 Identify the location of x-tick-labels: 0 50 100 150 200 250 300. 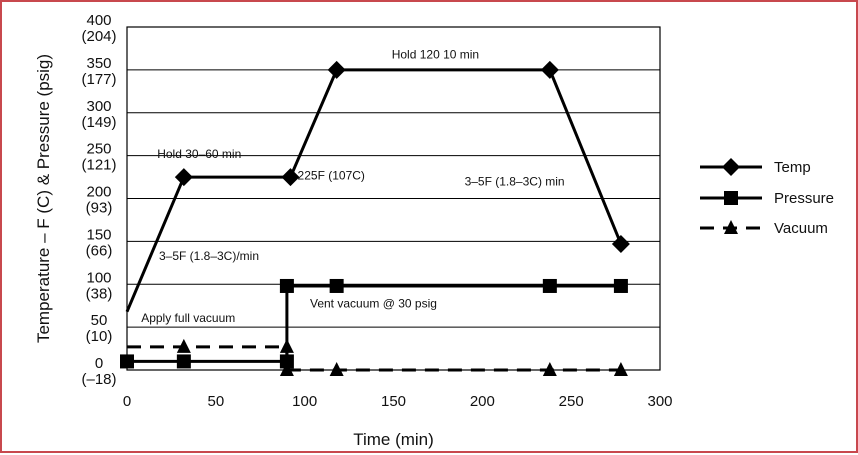
(398, 401).